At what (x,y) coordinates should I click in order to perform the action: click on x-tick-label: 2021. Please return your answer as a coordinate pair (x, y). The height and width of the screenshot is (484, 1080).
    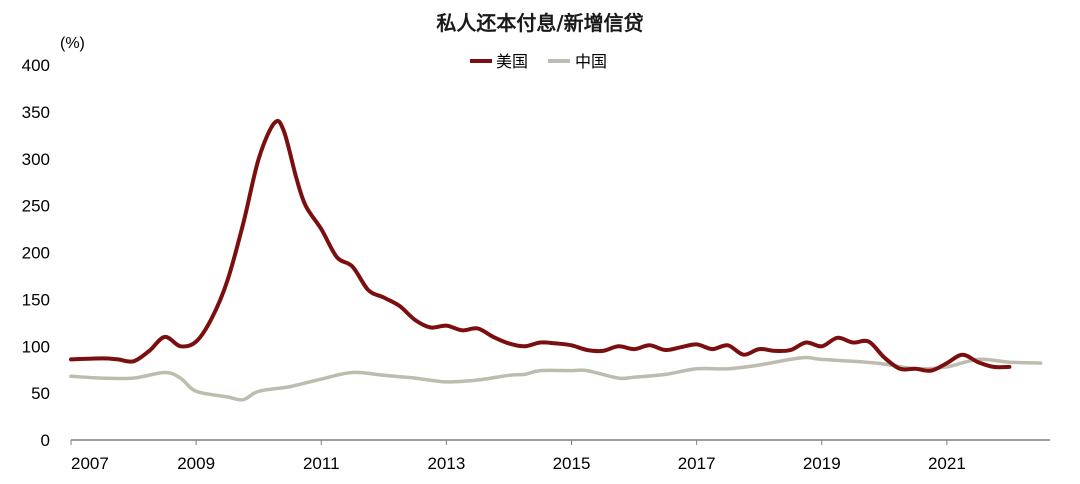
    Looking at the image, I should click on (947, 463).